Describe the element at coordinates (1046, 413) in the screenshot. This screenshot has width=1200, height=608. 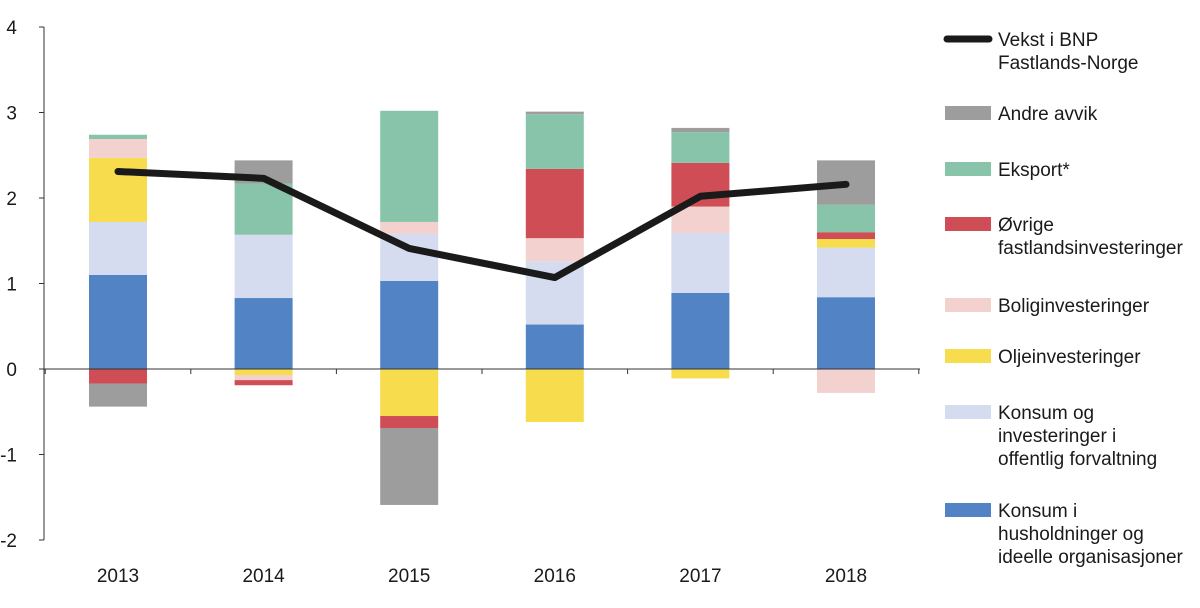
I see `legend-label: Konsum og` at that location.